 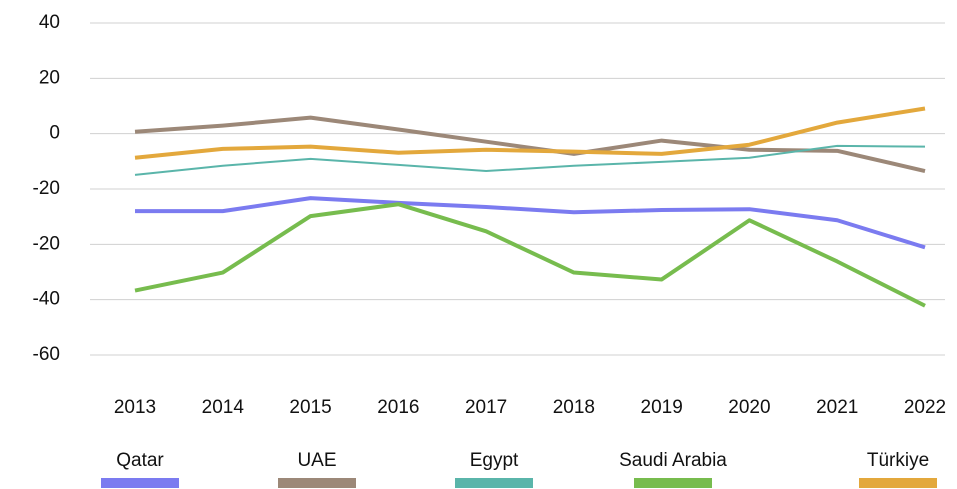 I want to click on y-tick-label: -40, so click(x=46, y=299).